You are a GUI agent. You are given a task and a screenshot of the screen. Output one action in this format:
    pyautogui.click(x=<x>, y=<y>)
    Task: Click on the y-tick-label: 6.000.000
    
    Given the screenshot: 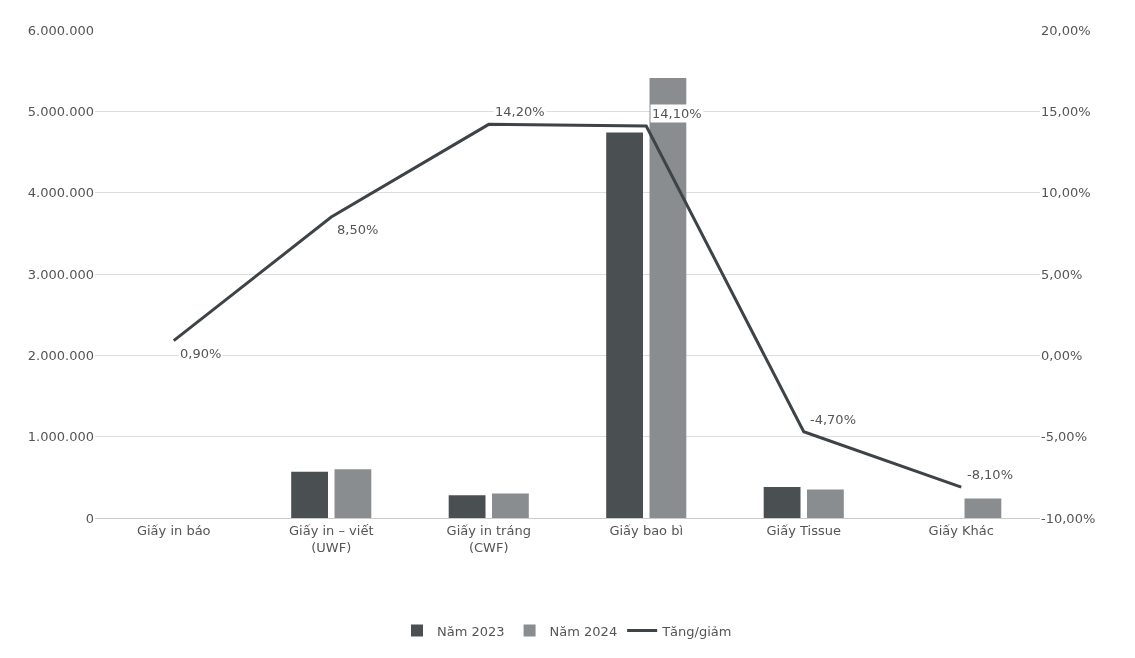 What is the action you would take?
    pyautogui.click(x=60, y=30)
    